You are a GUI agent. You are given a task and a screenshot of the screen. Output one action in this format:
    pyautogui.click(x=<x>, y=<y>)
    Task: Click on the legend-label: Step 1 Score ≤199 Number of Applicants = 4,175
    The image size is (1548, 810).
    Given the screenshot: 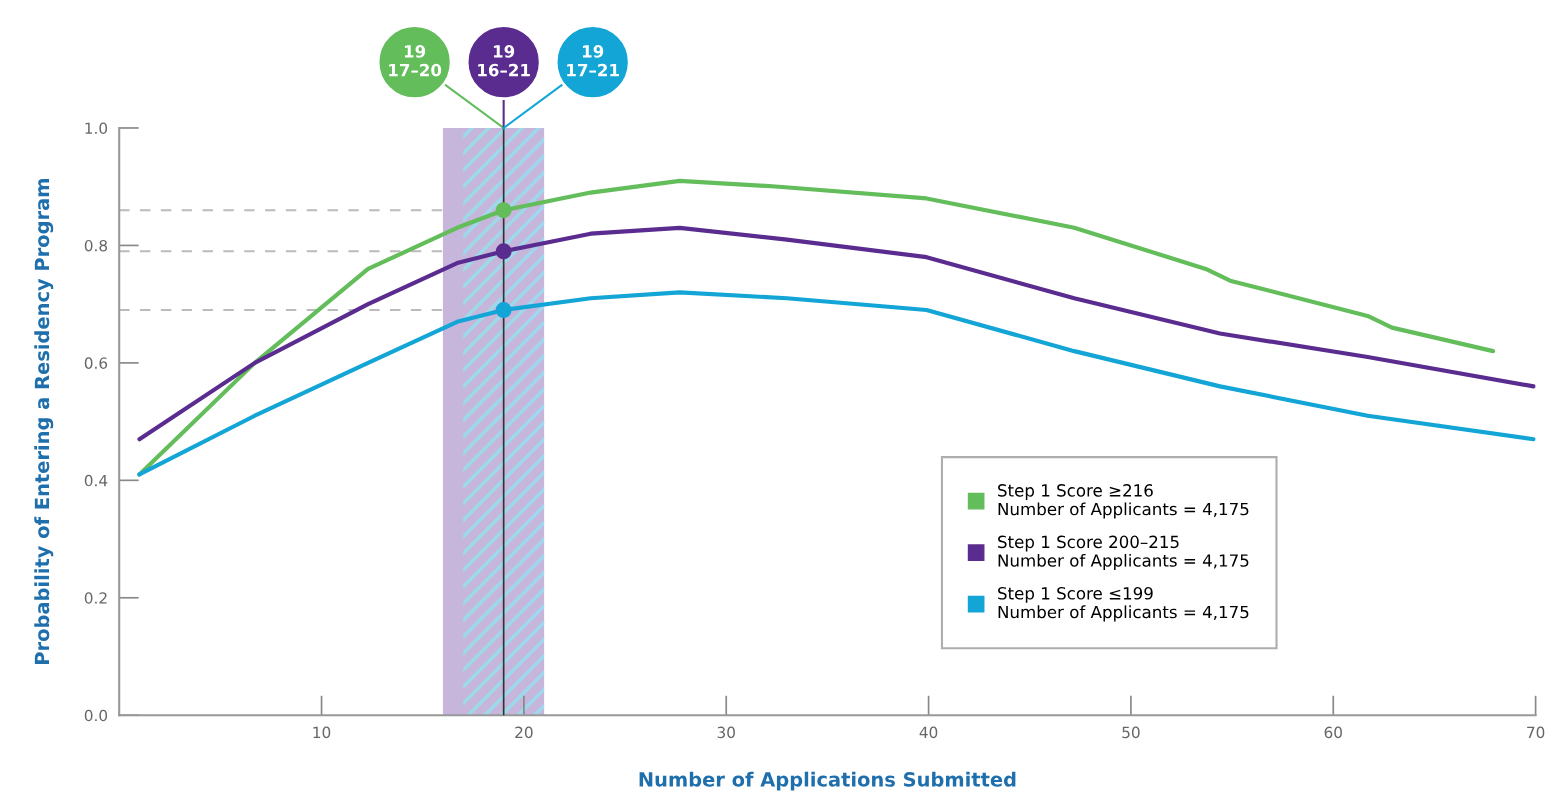 What is the action you would take?
    pyautogui.click(x=1123, y=604)
    